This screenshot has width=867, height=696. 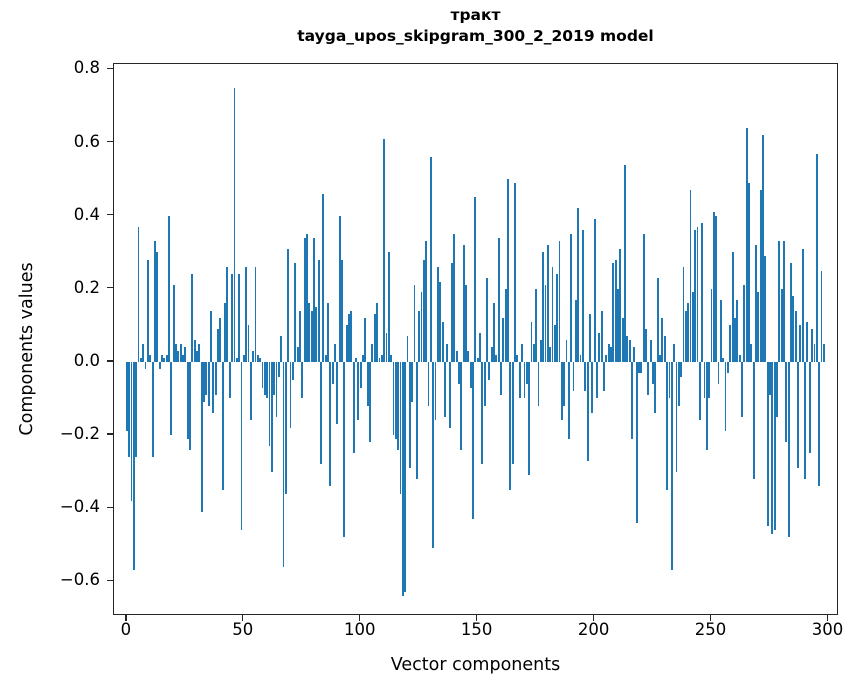 What do you see at coordinates (110, 215) in the screenshot?
I see `y-tick-mark` at bounding box center [110, 215].